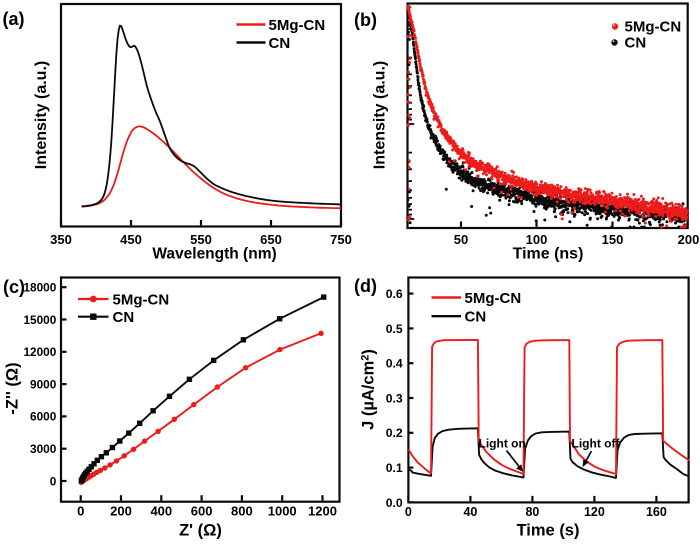 This screenshot has width=700, height=544. I want to click on svg-text: 0.3, so click(394, 398).